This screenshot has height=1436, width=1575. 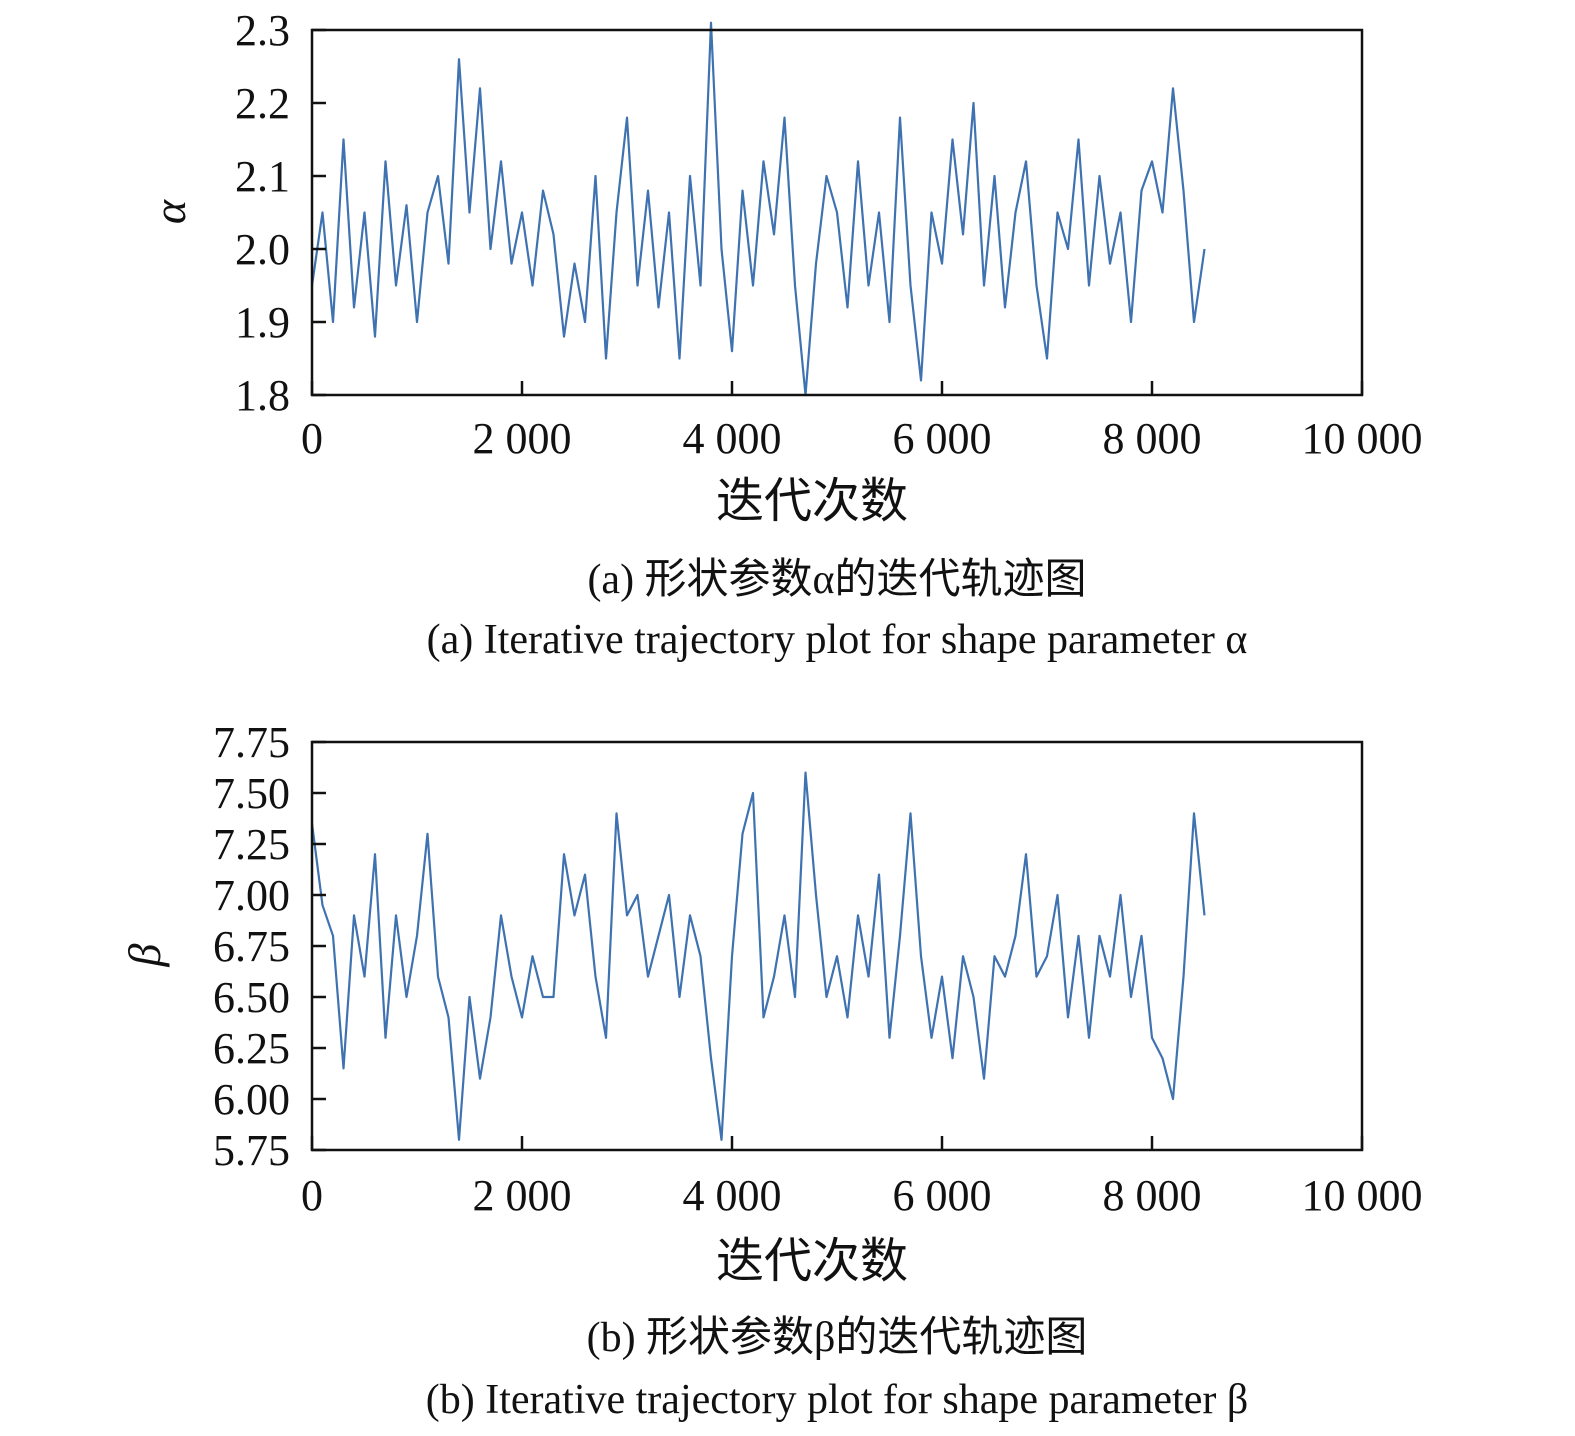 What do you see at coordinates (732, 1195) in the screenshot?
I see `x-tick-label-b: 4 000` at bounding box center [732, 1195].